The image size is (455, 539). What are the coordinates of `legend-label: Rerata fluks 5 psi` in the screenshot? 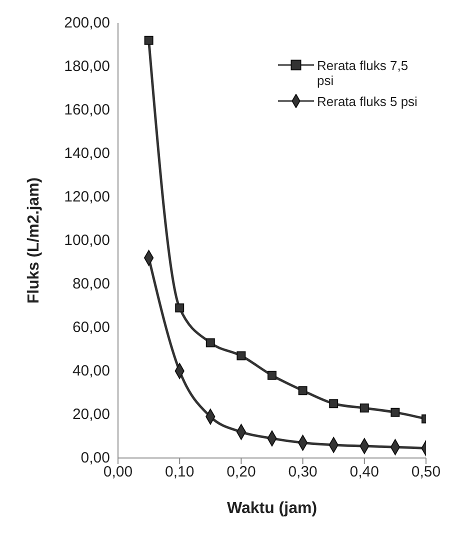 It's located at (367, 101).